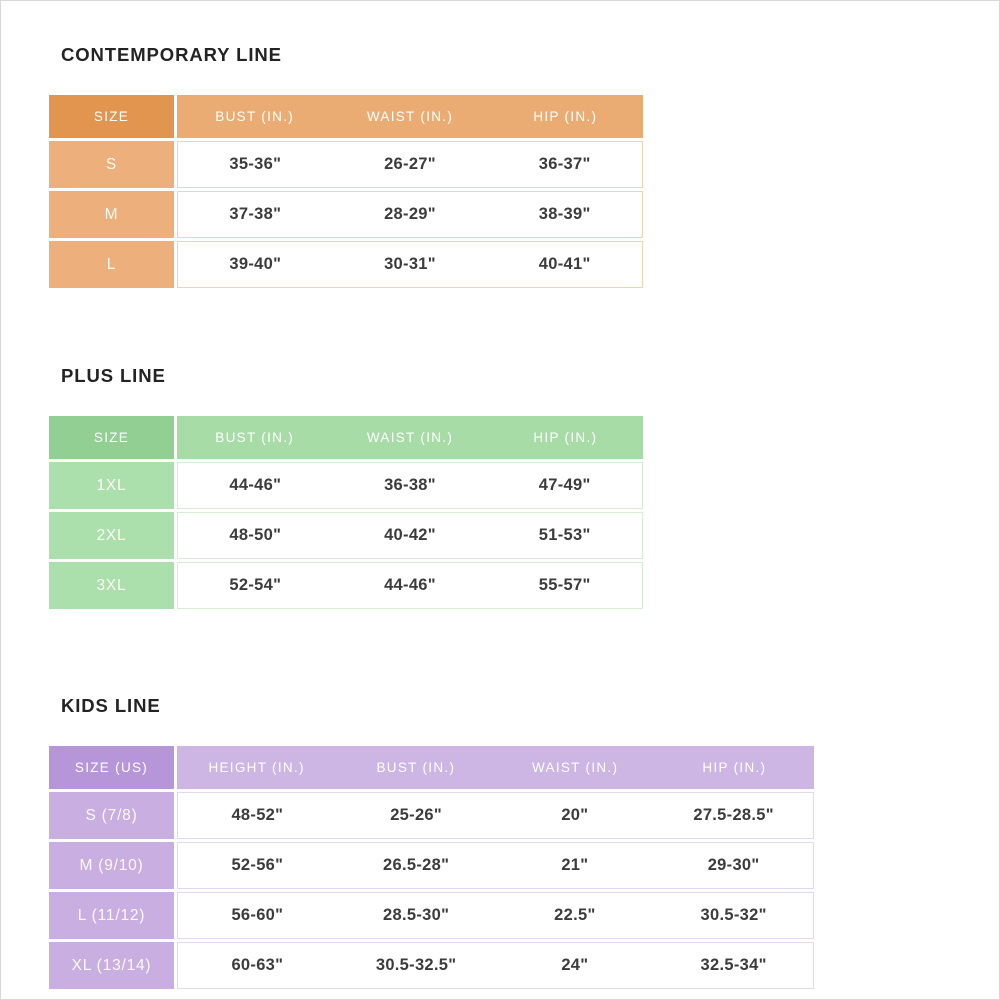  I want to click on size-label-m: M, so click(111, 214).